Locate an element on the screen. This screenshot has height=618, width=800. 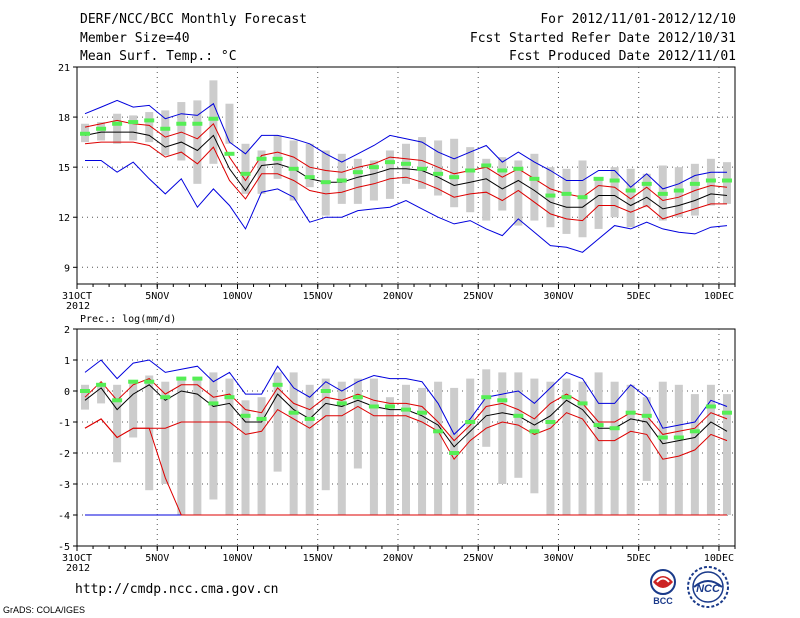
prec-envelope-high-line is located at coordinates (406, 397).